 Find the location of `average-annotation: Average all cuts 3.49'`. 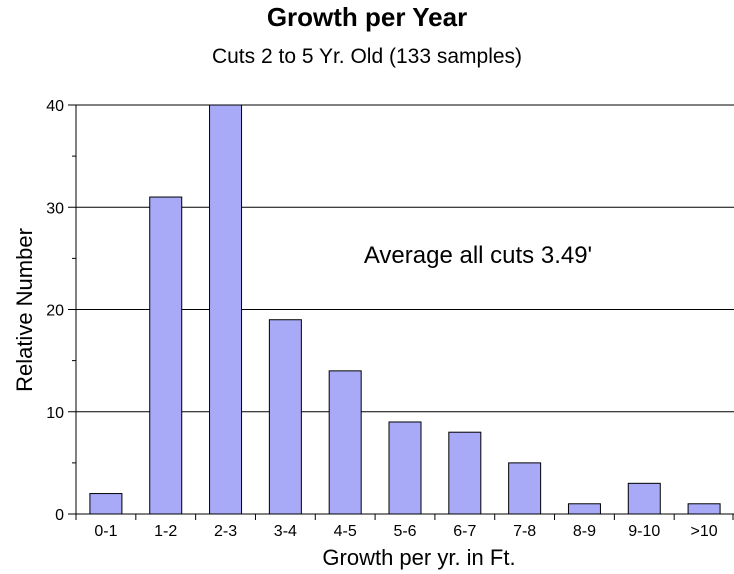

average-annotation: Average all cuts 3.49' is located at coordinates (478, 255).